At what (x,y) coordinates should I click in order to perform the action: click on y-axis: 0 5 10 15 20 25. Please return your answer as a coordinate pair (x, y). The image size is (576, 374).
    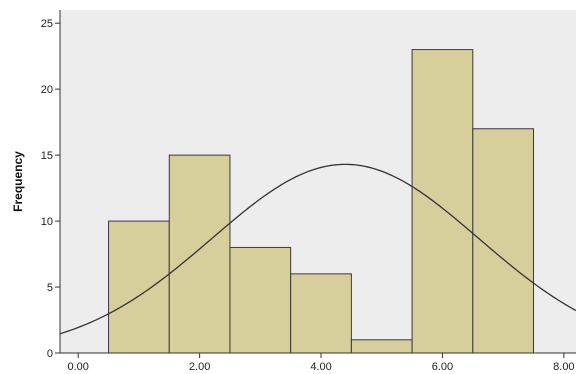
    Looking at the image, I should click on (51, 185).